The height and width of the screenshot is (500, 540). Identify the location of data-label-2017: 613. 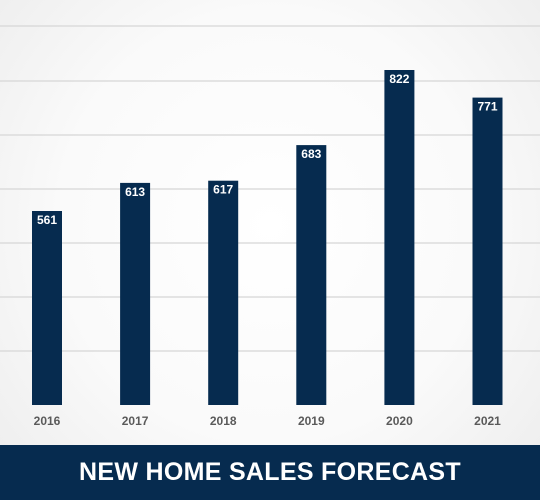
(135, 192).